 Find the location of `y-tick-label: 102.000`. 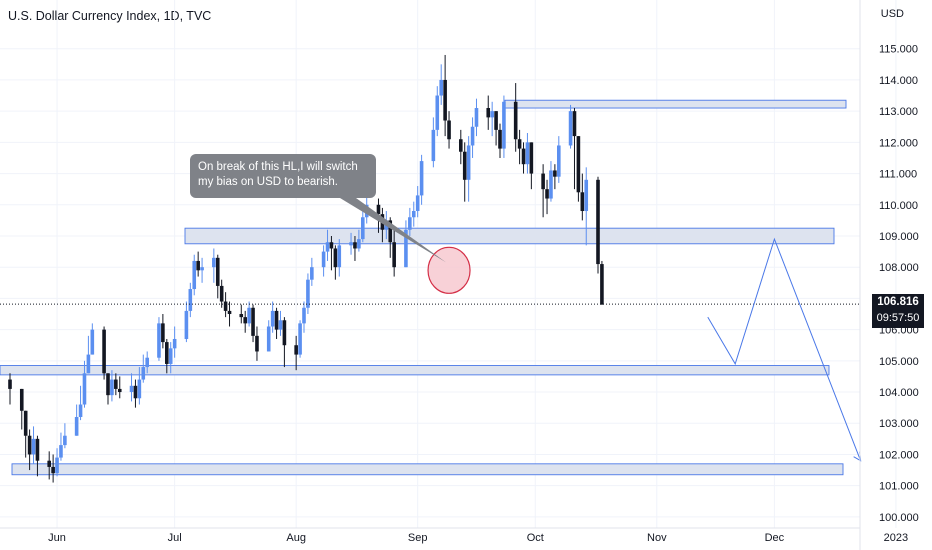

y-tick-label: 102.000 is located at coordinates (899, 455).